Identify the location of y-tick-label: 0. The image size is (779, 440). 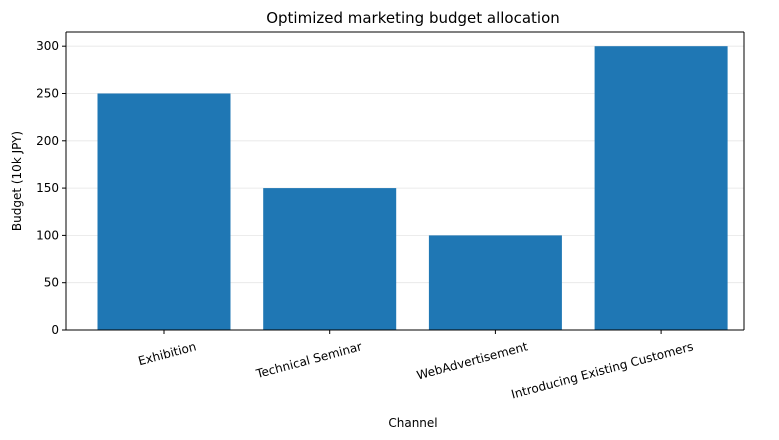
(55, 330).